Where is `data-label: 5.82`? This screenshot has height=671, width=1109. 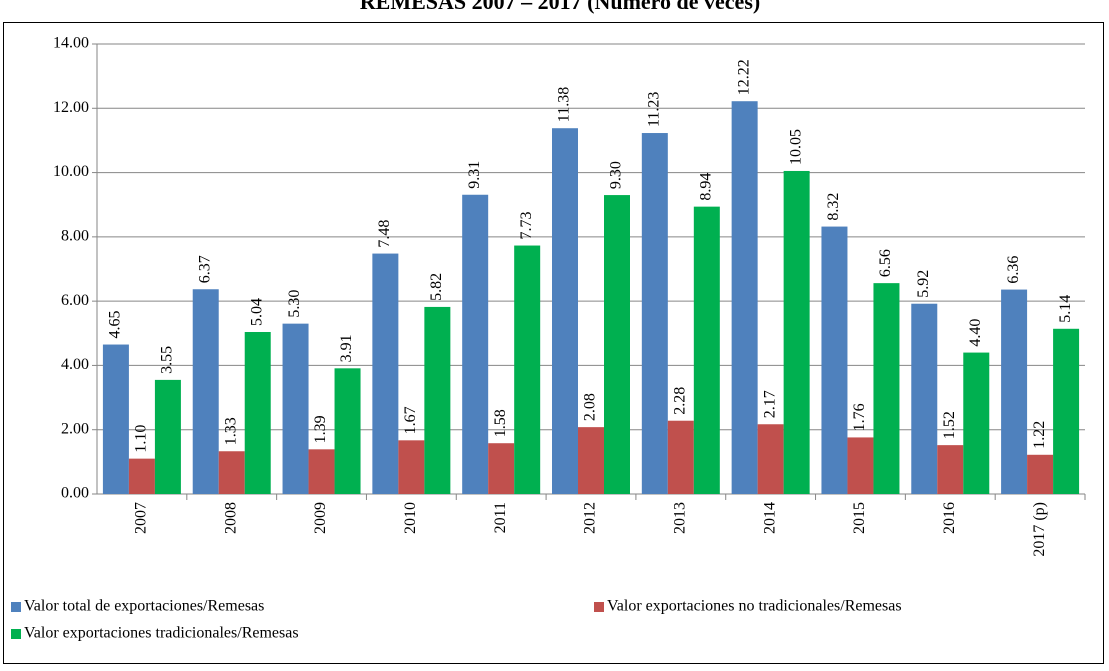 data-label: 5.82 is located at coordinates (436, 287).